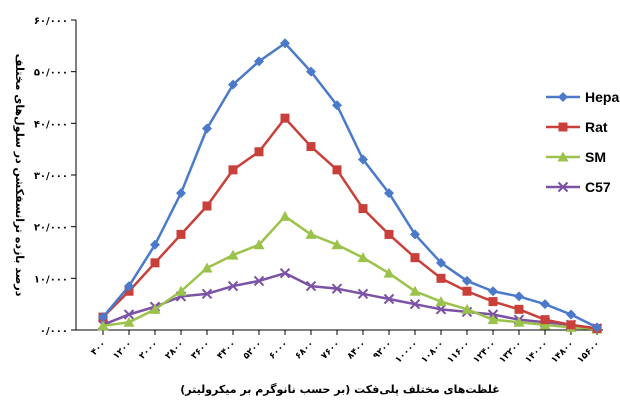 The width and height of the screenshot is (620, 401). What do you see at coordinates (98, 348) in the screenshot?
I see `x-tick-label: ۴۰۰` at bounding box center [98, 348].